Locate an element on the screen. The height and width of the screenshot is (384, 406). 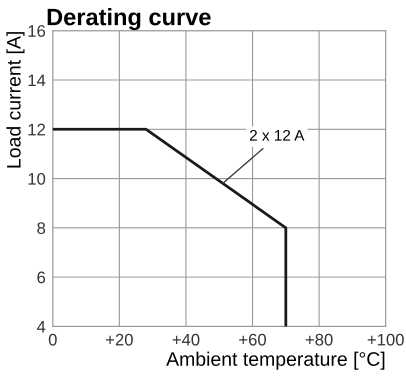
y-tick-label: 4 is located at coordinates (41, 326).